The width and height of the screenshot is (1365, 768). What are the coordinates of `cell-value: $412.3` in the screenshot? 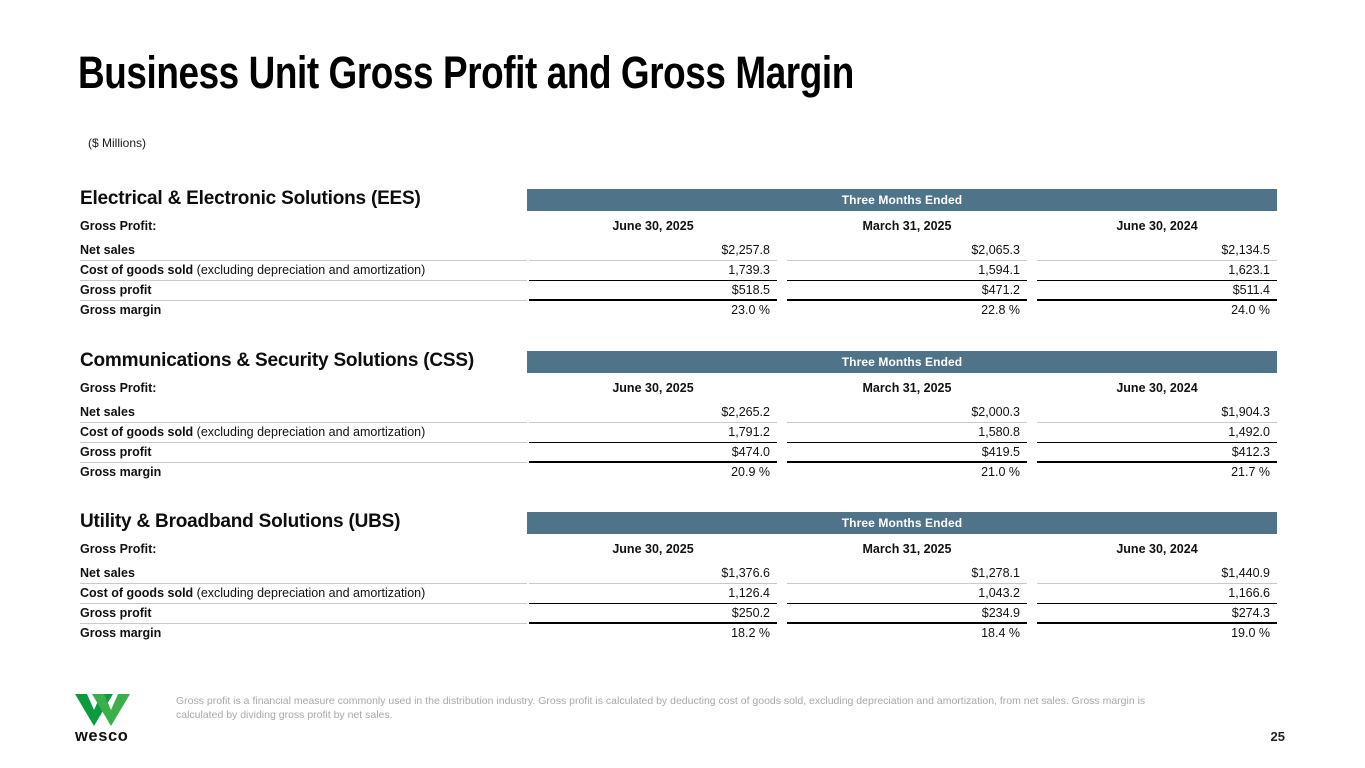 It's located at (1157, 453).